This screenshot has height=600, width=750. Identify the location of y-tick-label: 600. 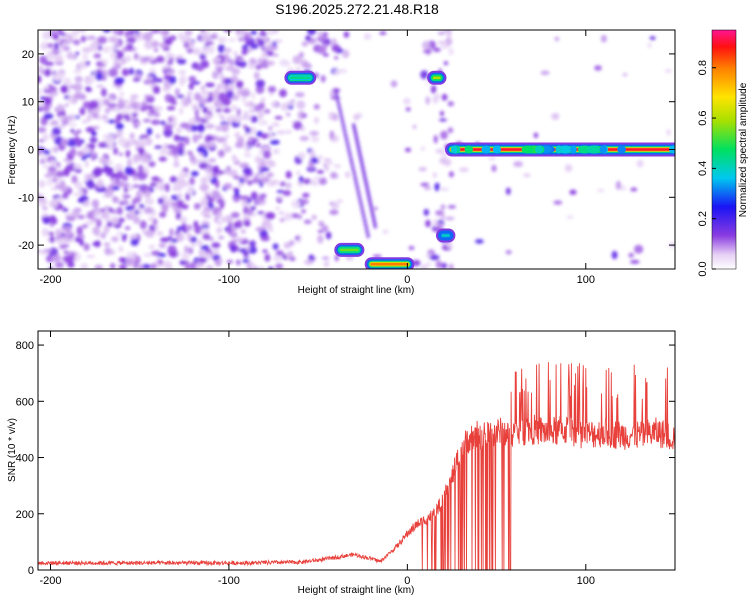
(25, 402).